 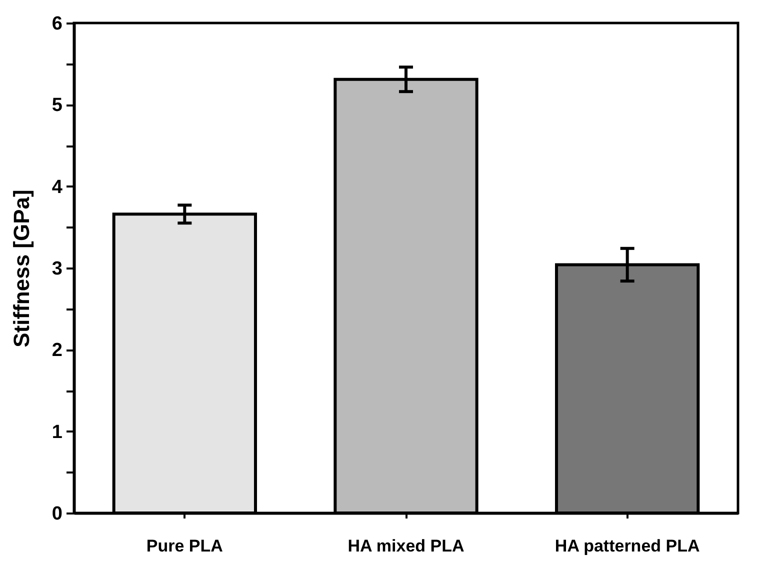 What do you see at coordinates (57, 269) in the screenshot?
I see `y-tick-label: 3` at bounding box center [57, 269].